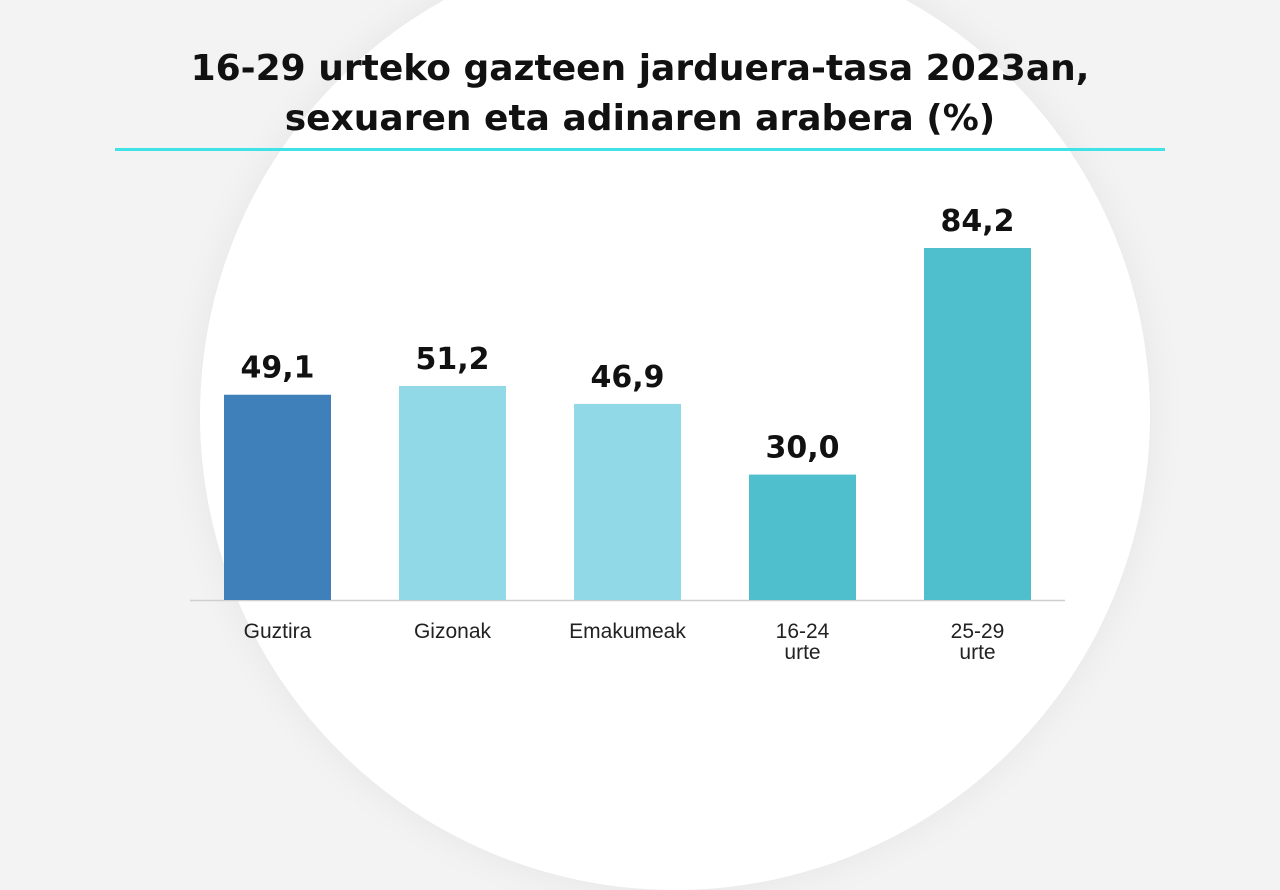 This screenshot has width=1280, height=890. I want to click on category-label-4-line-1: urte, so click(977, 652).